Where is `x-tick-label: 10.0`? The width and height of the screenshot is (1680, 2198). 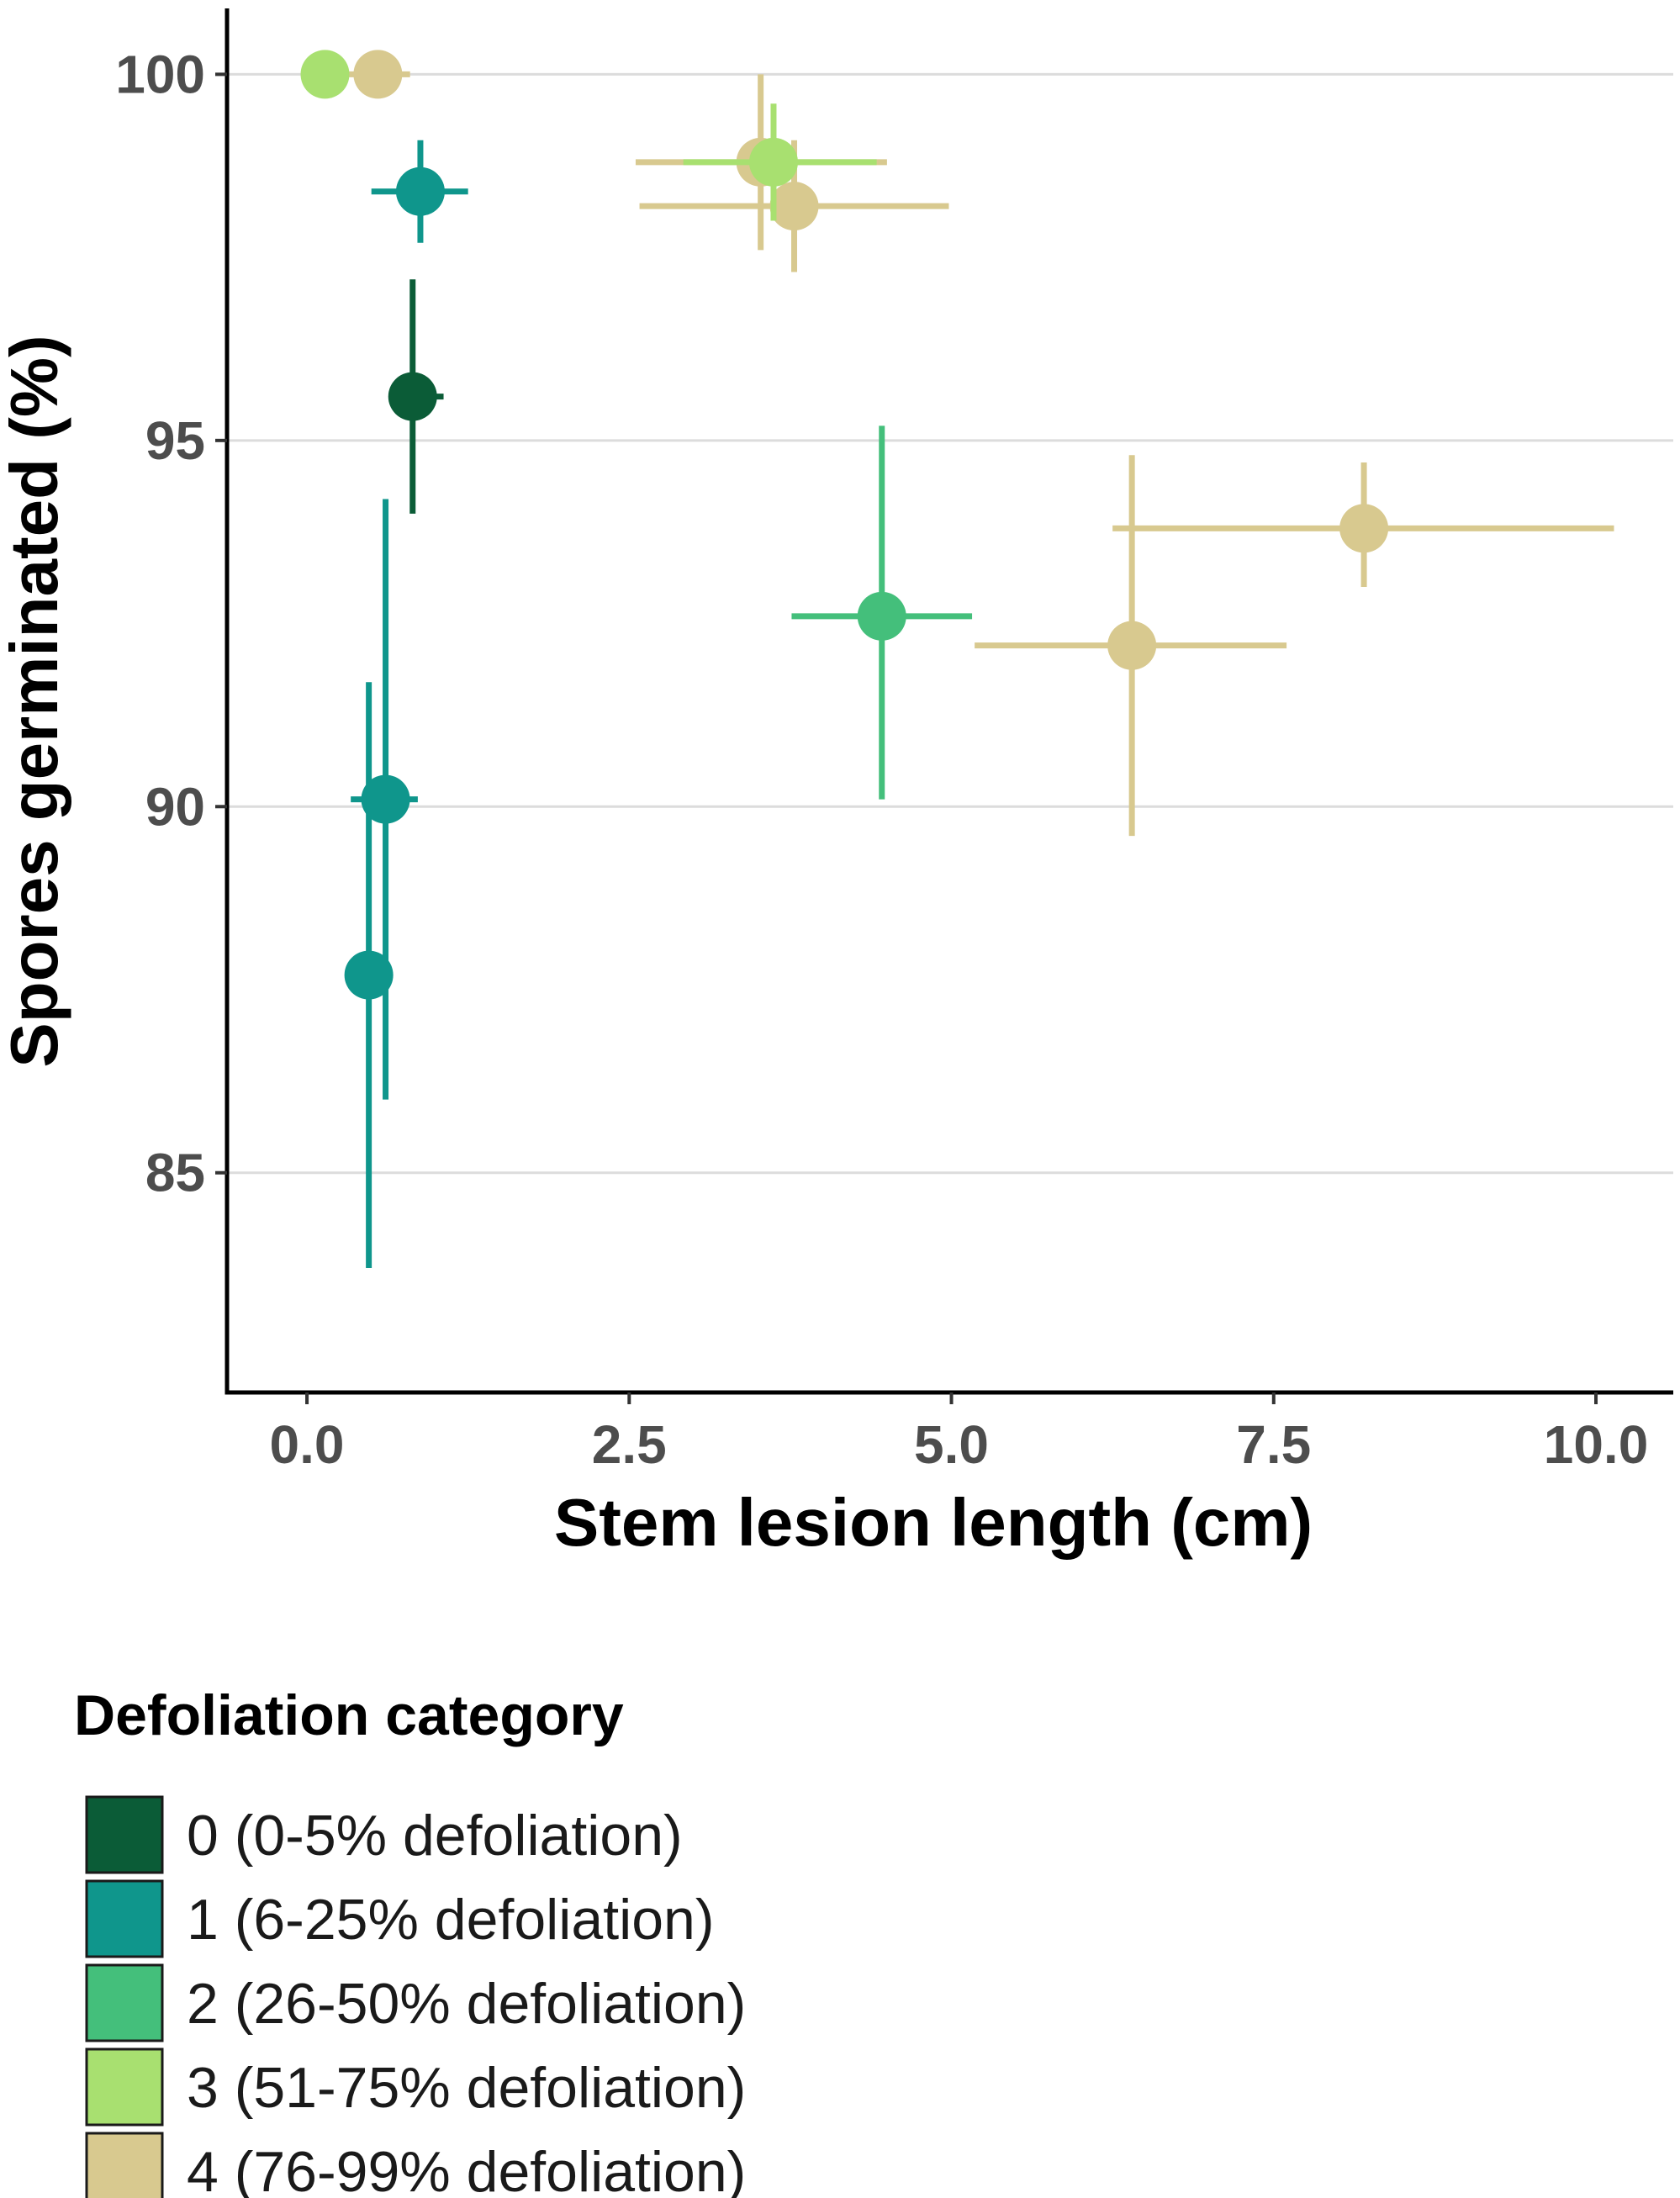
x-tick-label: 10.0 is located at coordinates (1596, 1444).